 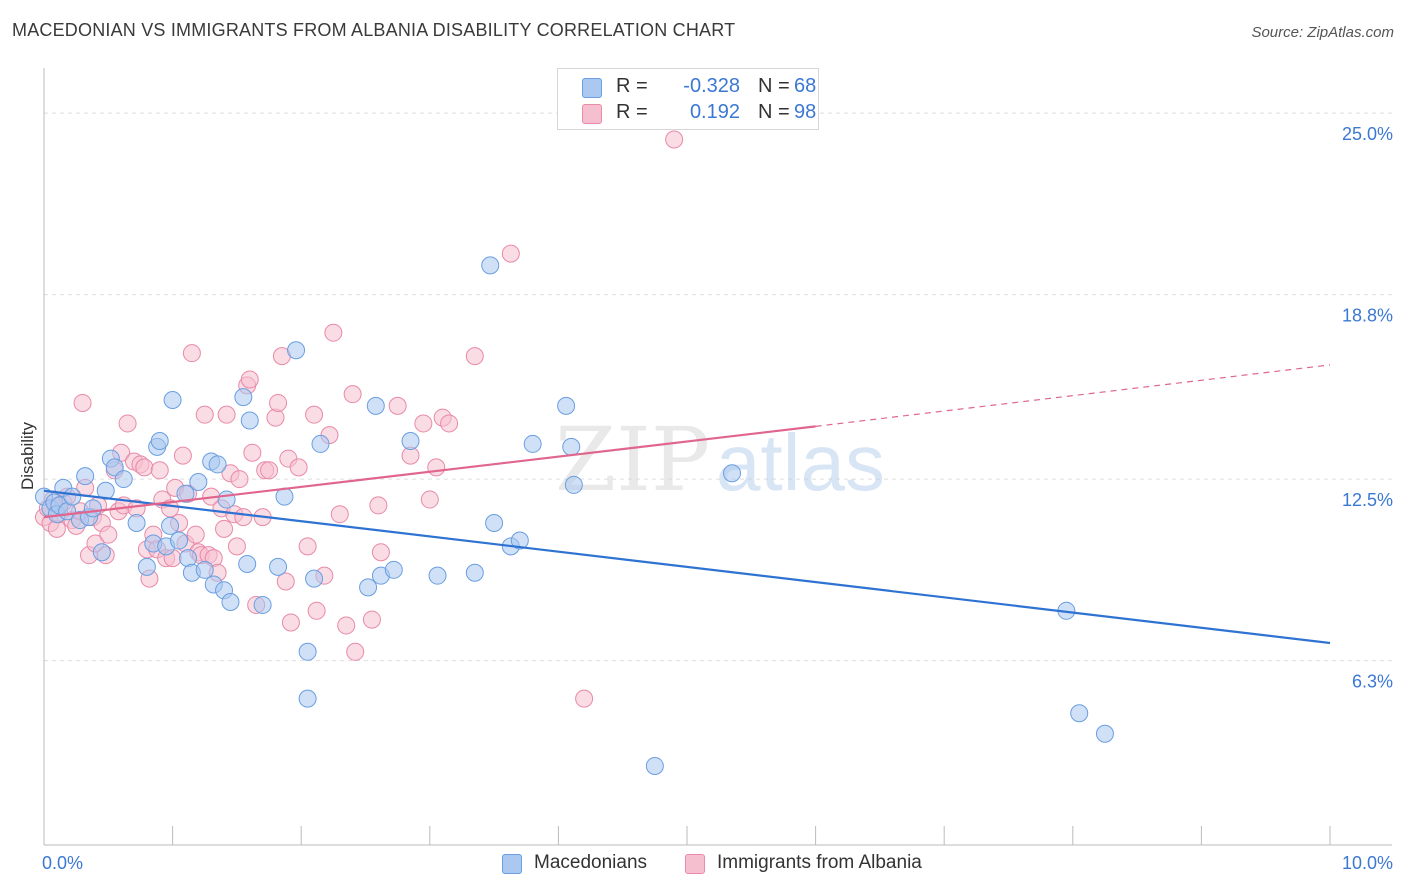 What do you see at coordinates (1367, 134) in the screenshot?
I see `y-tick-label: 25.0%` at bounding box center [1367, 134].